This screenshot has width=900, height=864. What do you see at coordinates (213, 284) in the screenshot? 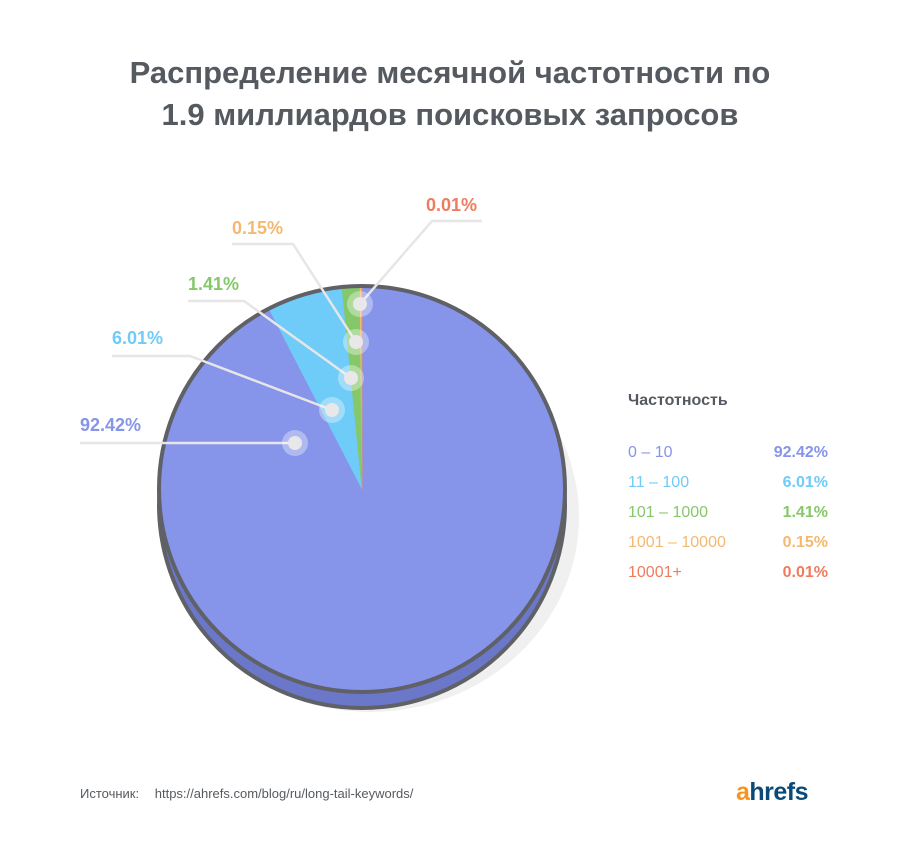
I see `slice-label-3: 1.41%` at bounding box center [213, 284].